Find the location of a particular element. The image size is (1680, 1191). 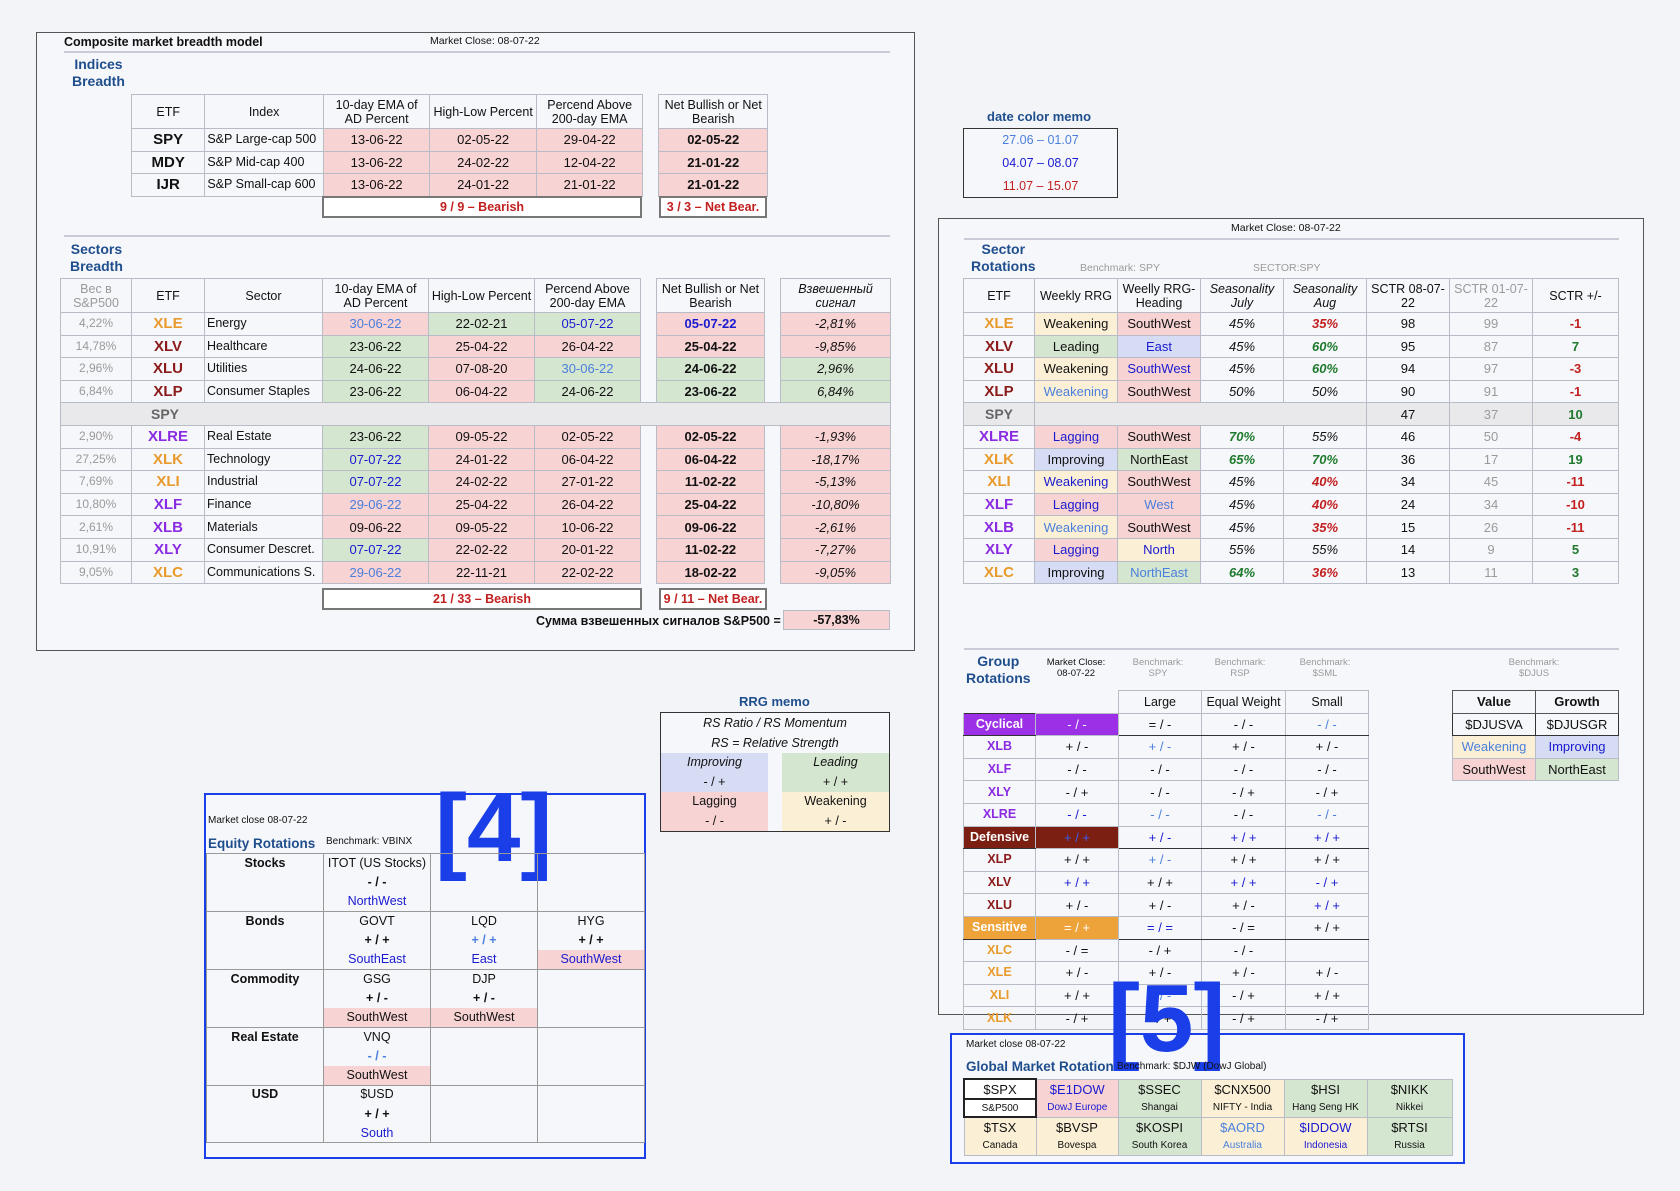

signal-cell: 2,96% is located at coordinates (835, 369).